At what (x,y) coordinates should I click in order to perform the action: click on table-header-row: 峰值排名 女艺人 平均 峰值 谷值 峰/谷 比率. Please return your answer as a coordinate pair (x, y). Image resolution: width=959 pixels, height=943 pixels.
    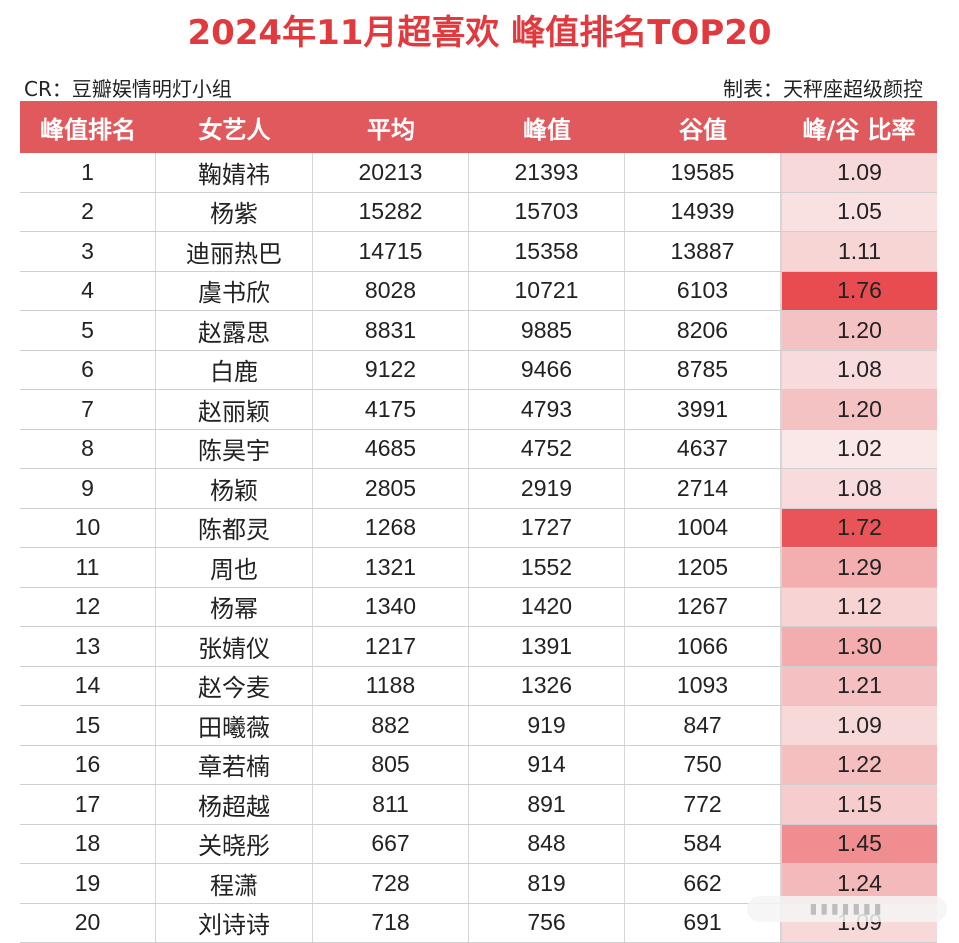
    Looking at the image, I should click on (478, 127).